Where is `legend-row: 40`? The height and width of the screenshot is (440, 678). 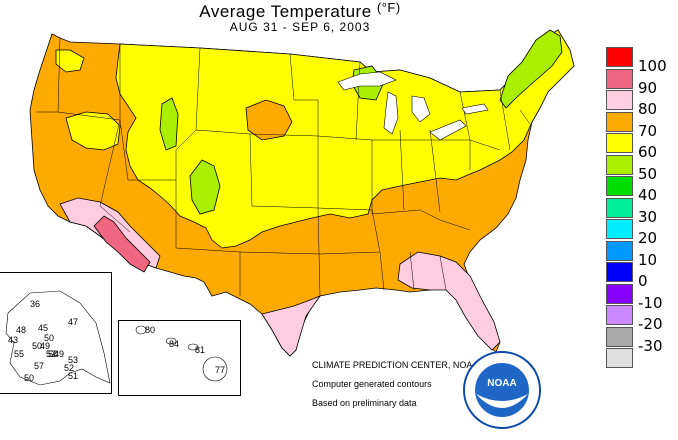
legend-row: 40 is located at coordinates (642, 189).